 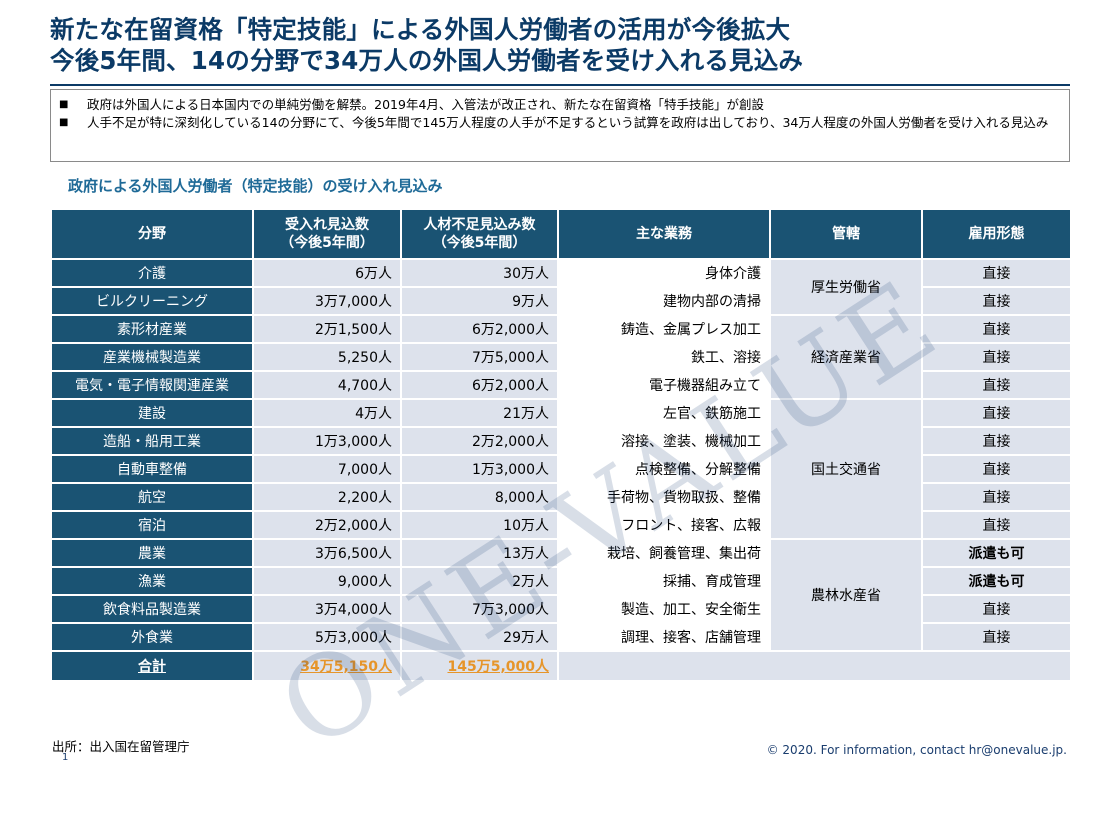 I want to click on table-row: 外食業 5万3,000人 29万人 調理、接客、店舗管理 直接, so click(x=561, y=637).